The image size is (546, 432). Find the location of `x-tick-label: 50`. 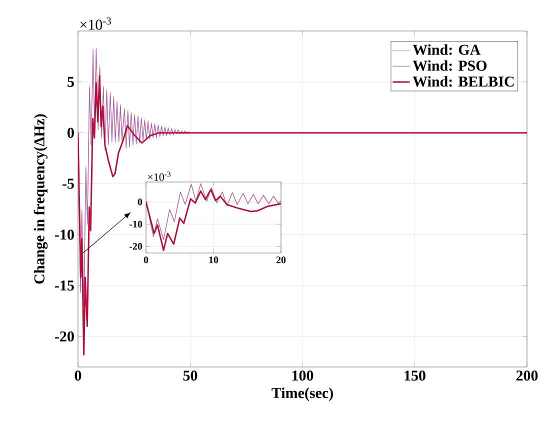

x-tick-label: 50 is located at coordinates (190, 375).